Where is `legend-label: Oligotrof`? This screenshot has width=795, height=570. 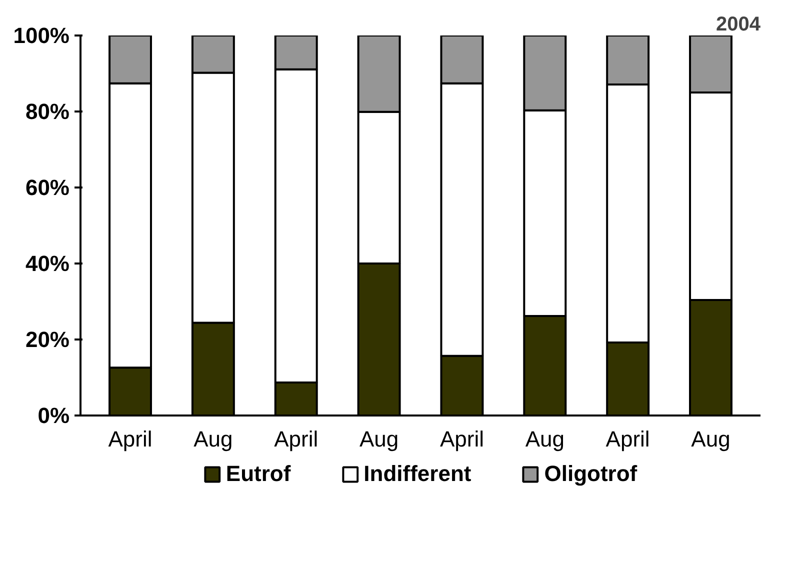
legend-label: Oligotrof is located at coordinates (591, 474).